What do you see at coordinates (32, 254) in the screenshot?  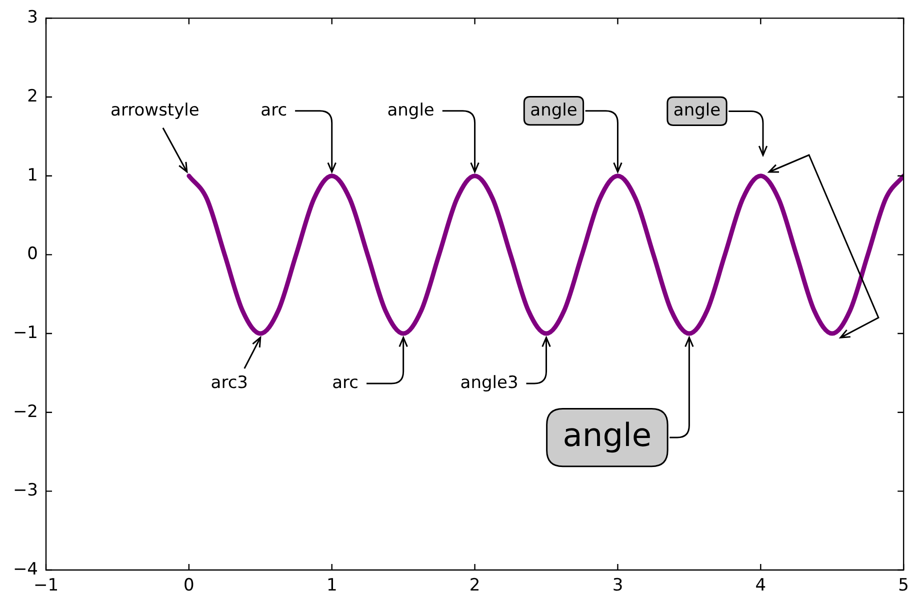 I see `y-tick-label: 0` at bounding box center [32, 254].